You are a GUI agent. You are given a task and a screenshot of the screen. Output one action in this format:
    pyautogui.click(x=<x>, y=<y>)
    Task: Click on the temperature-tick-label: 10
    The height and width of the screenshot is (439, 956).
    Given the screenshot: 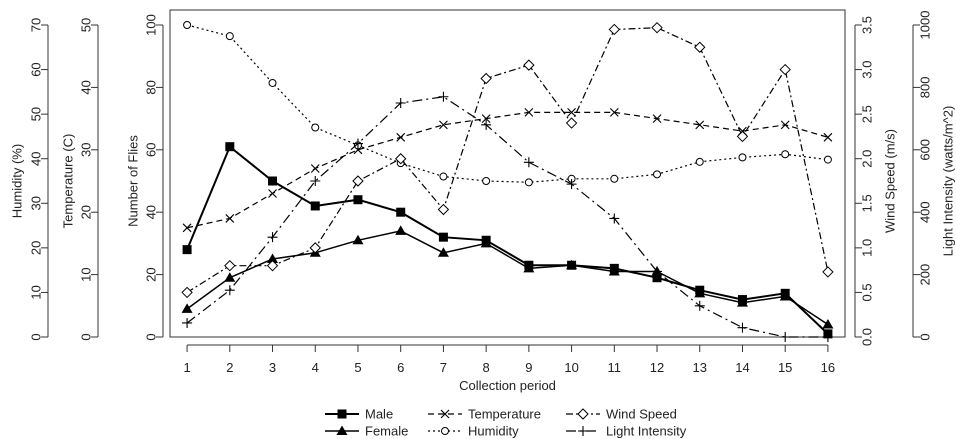 What is the action you would take?
    pyautogui.click(x=86, y=274)
    